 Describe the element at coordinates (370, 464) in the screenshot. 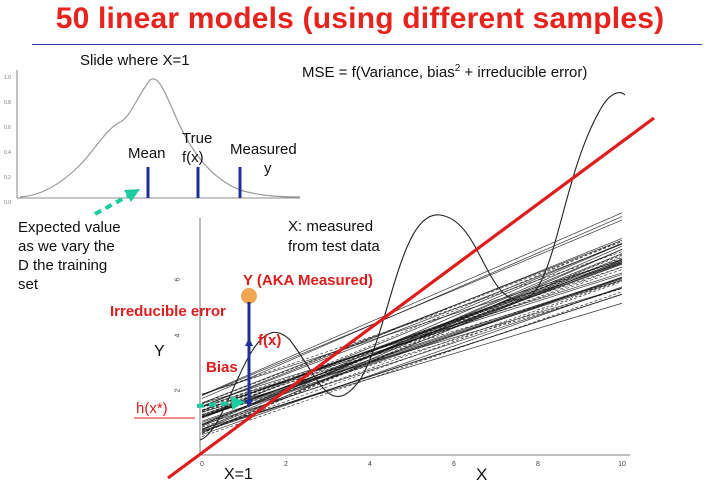

I see `x-tick-label: 4` at that location.